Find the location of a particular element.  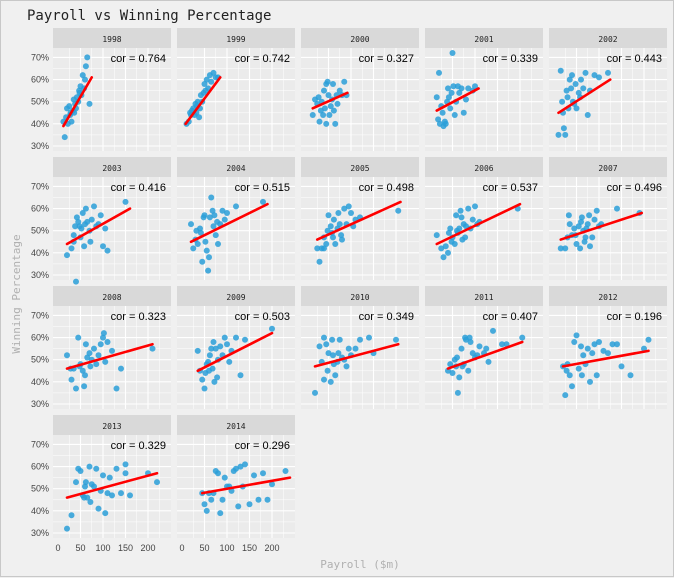

facet-label: 2003 is located at coordinates (111, 168).